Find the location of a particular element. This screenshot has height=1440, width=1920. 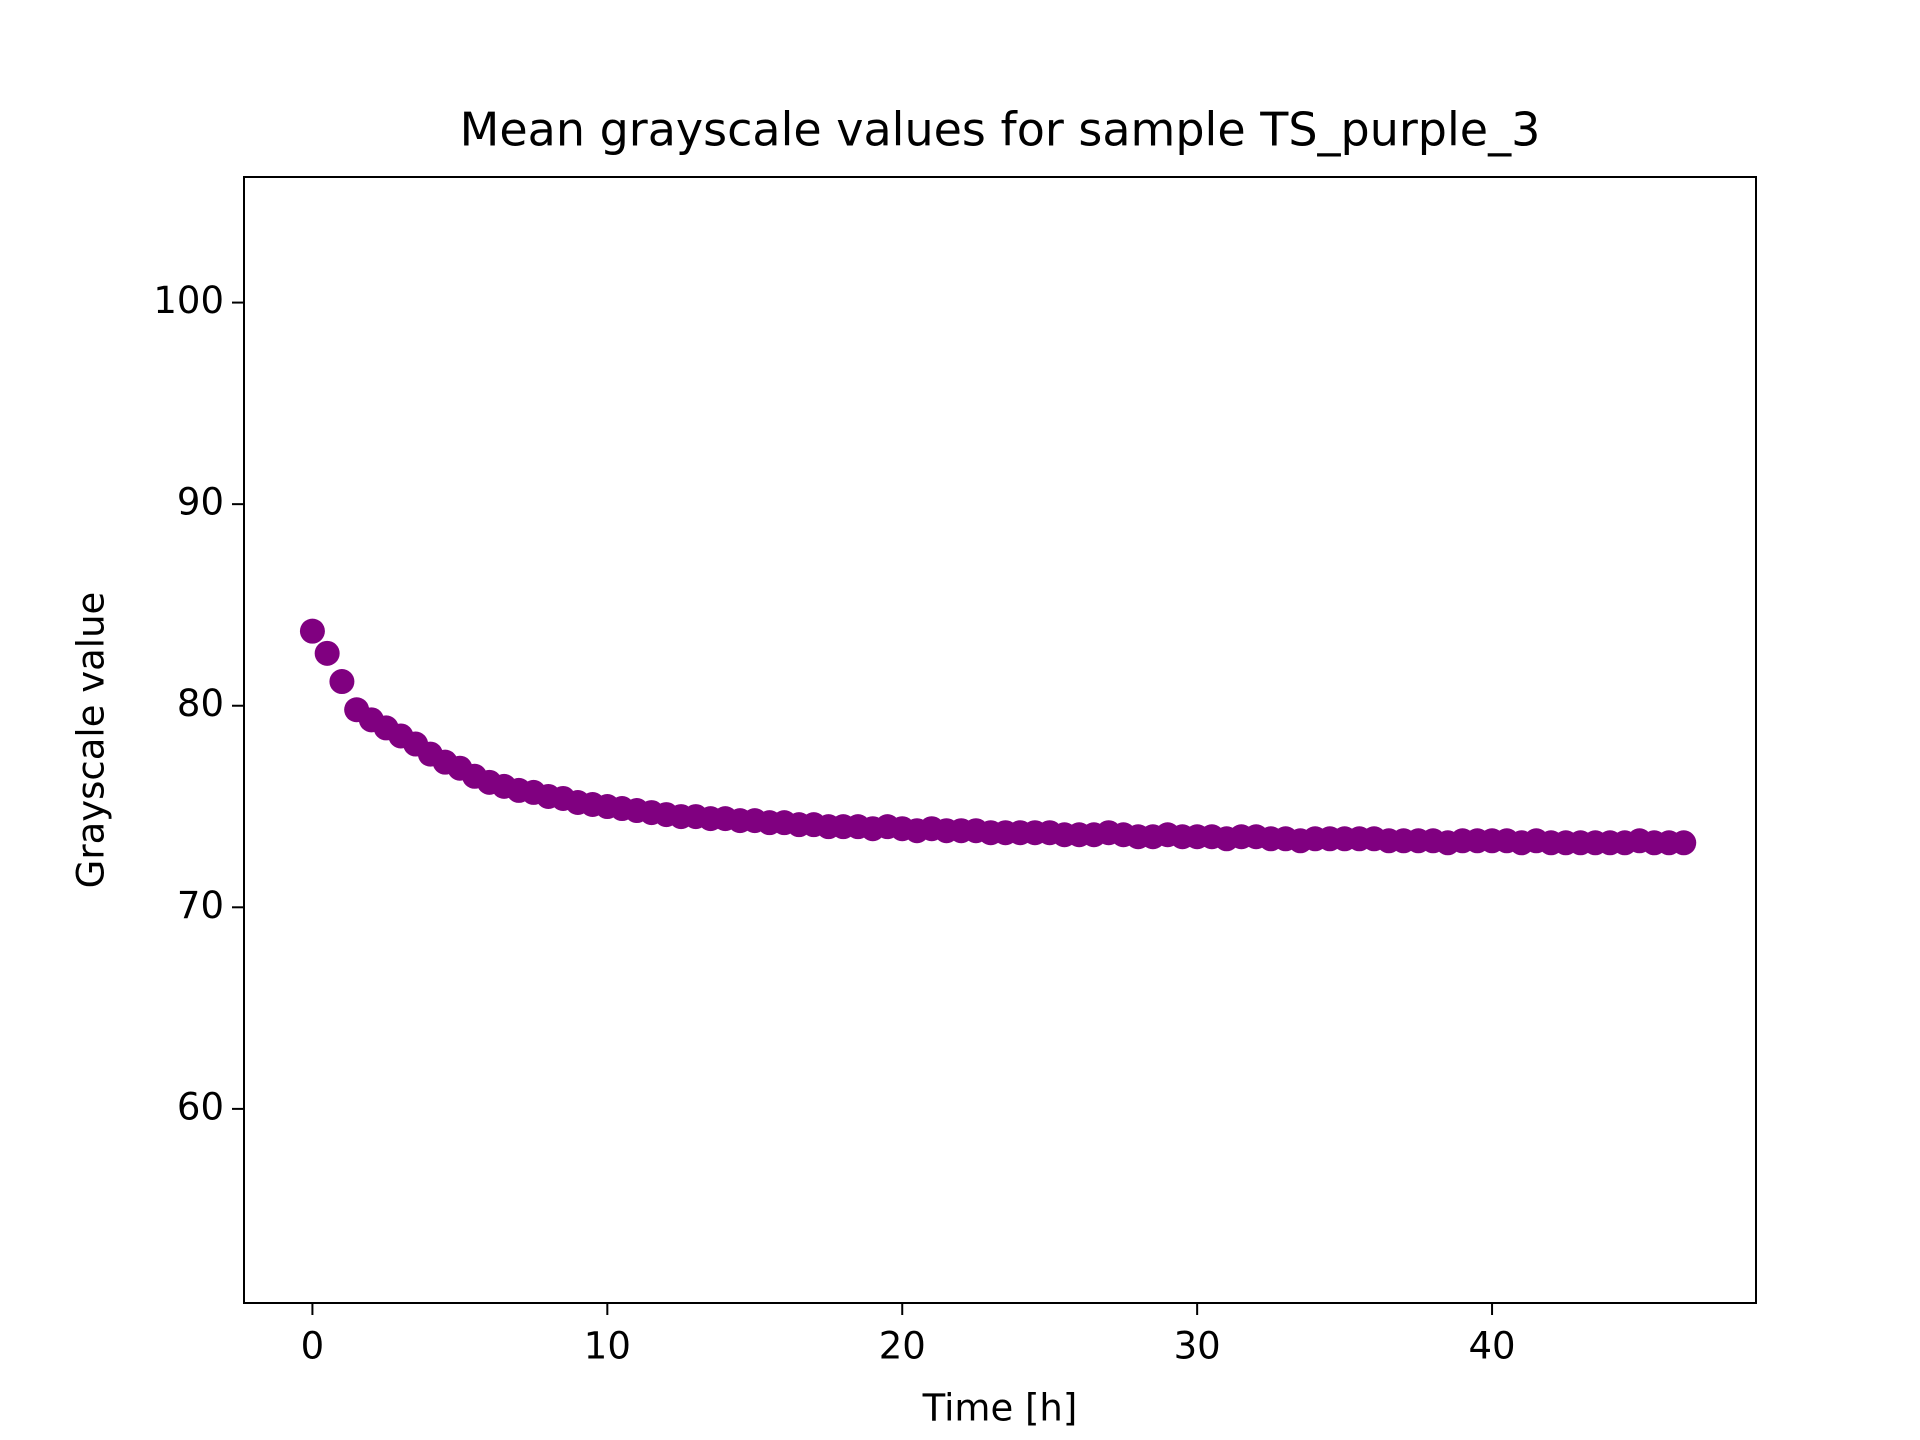

x-axis-label: Time [h] is located at coordinates (1000, 1408).